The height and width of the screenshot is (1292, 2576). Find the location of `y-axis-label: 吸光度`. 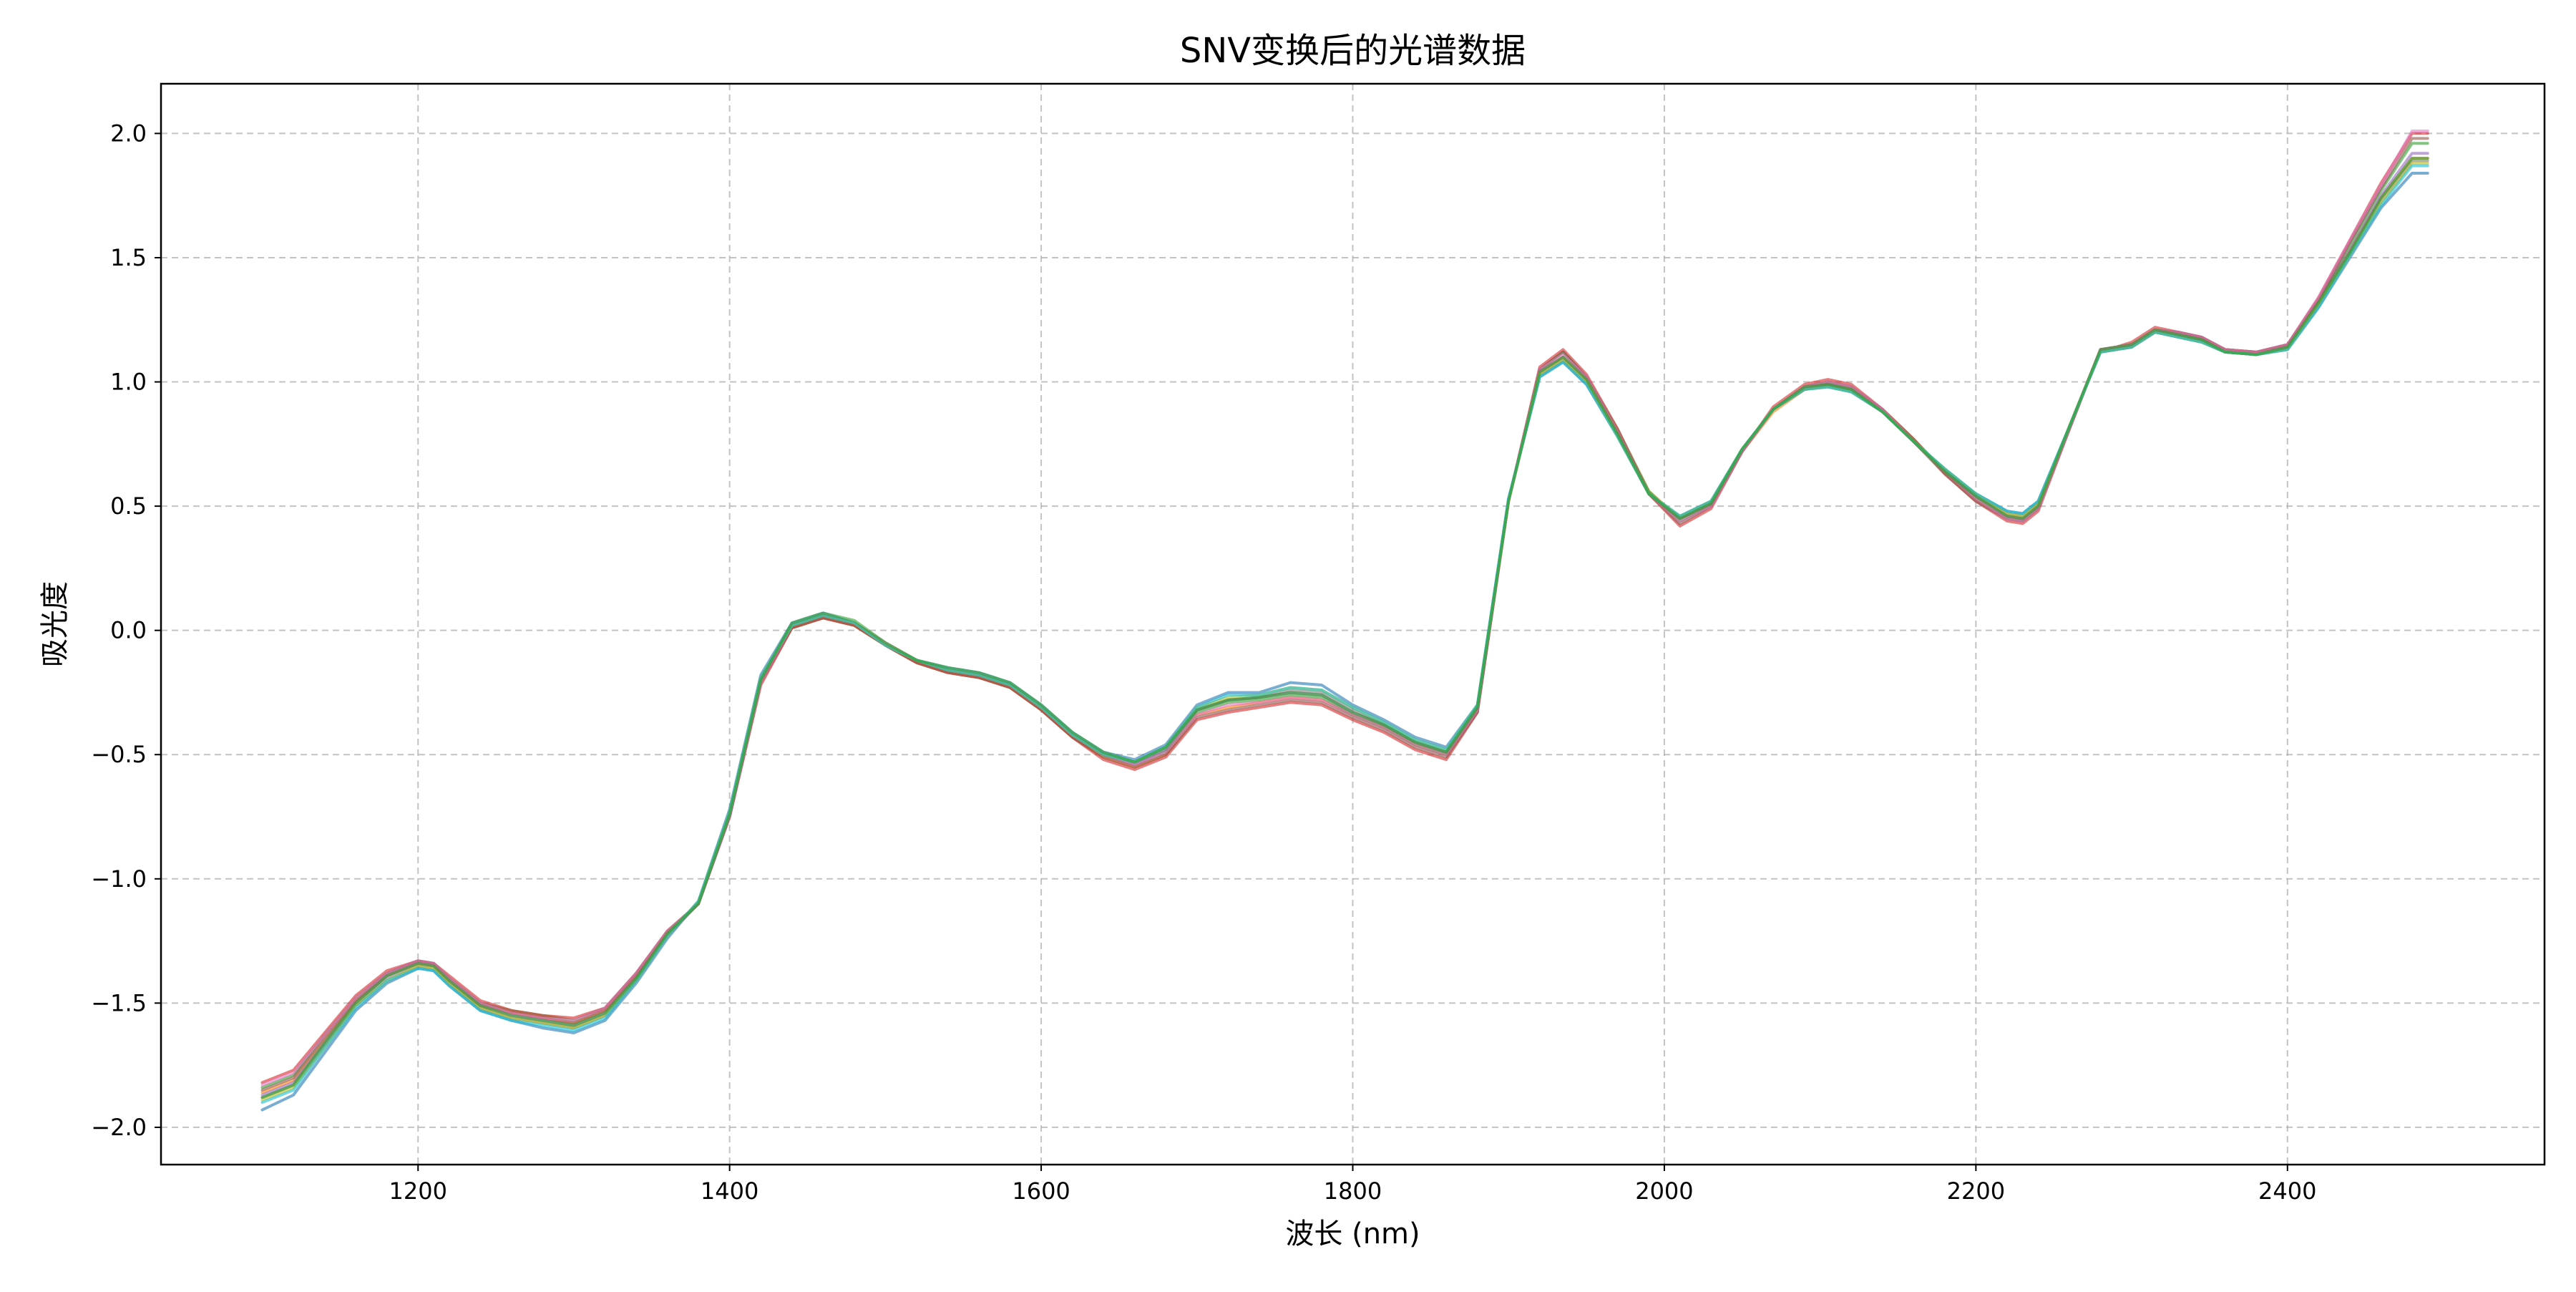

y-axis-label: 吸光度 is located at coordinates (55, 624).